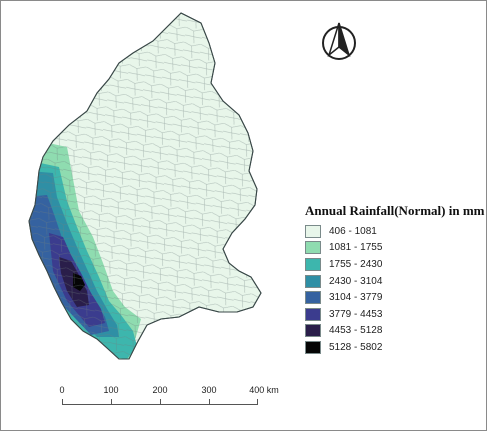 The image size is (487, 431). Describe the element at coordinates (356, 347) in the screenshot. I see `legend-label: 5128 - 5802` at that location.